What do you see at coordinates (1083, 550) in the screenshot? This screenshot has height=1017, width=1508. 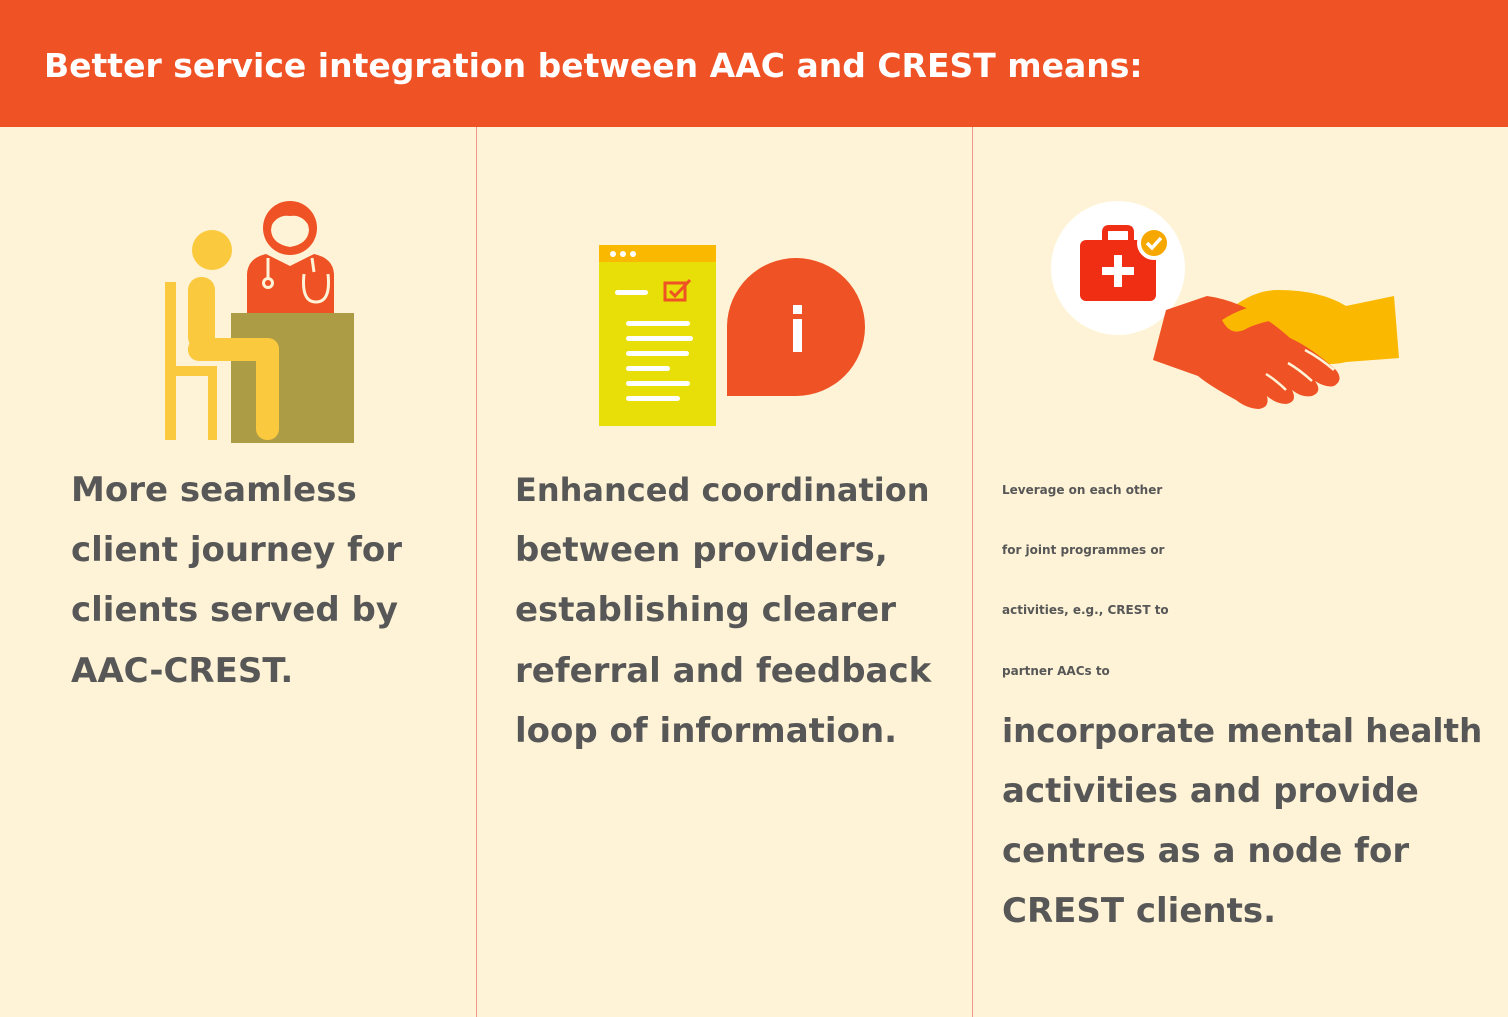 I see `column-3-line: for joint programmes or` at bounding box center [1083, 550].